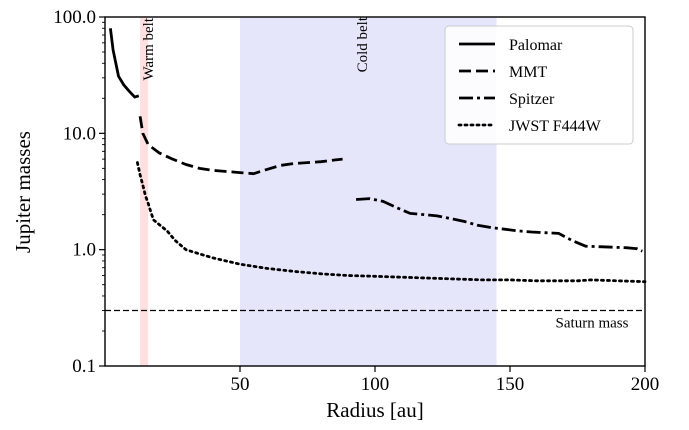 The width and height of the screenshot is (689, 430). What do you see at coordinates (84, 250) in the screenshot?
I see `y-tick-label: 1.0` at bounding box center [84, 250].